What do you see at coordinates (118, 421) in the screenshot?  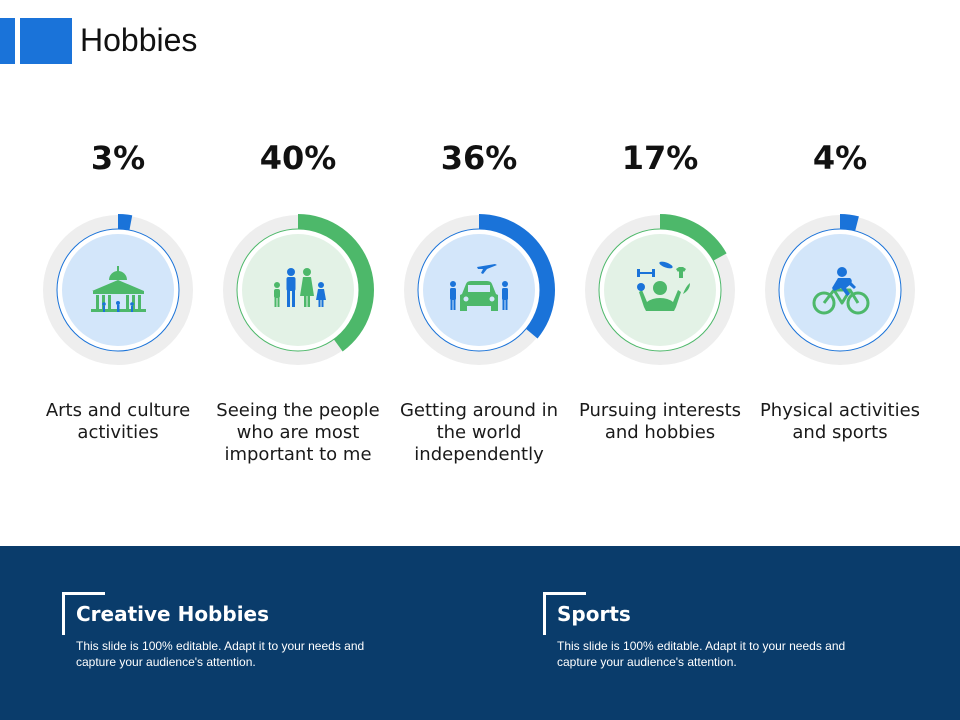 I see `hobby-label: Arts and culture activities` at bounding box center [118, 421].